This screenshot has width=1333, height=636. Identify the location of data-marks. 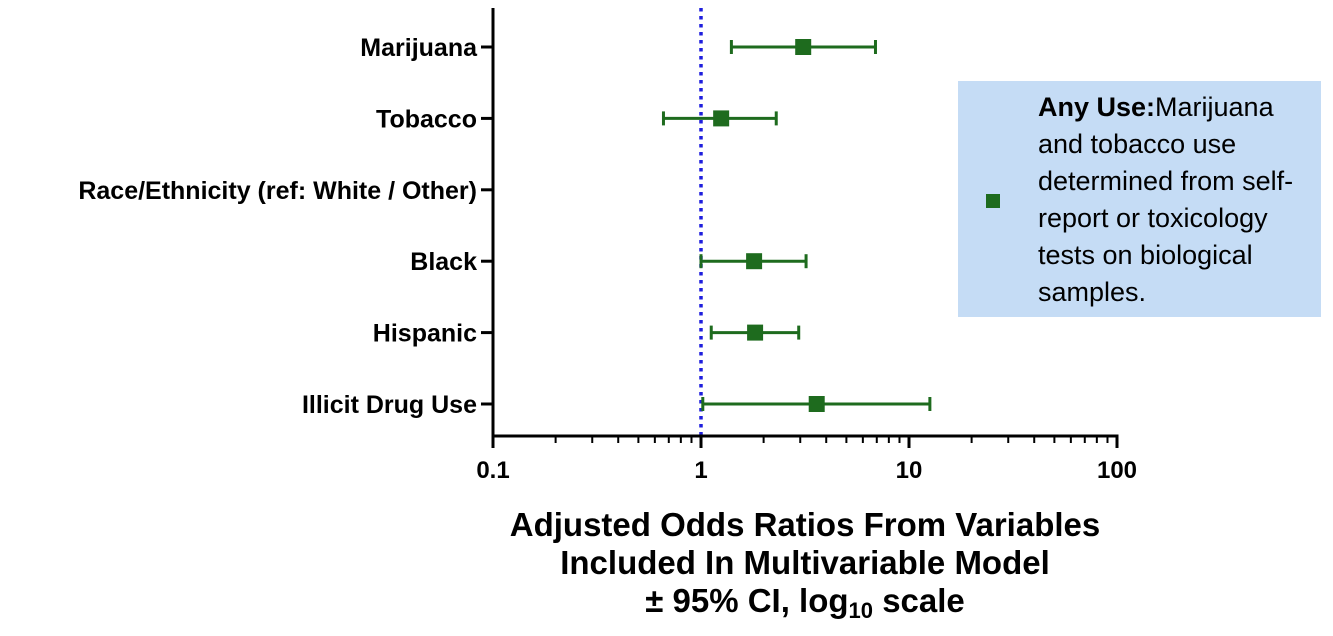
(796, 225).